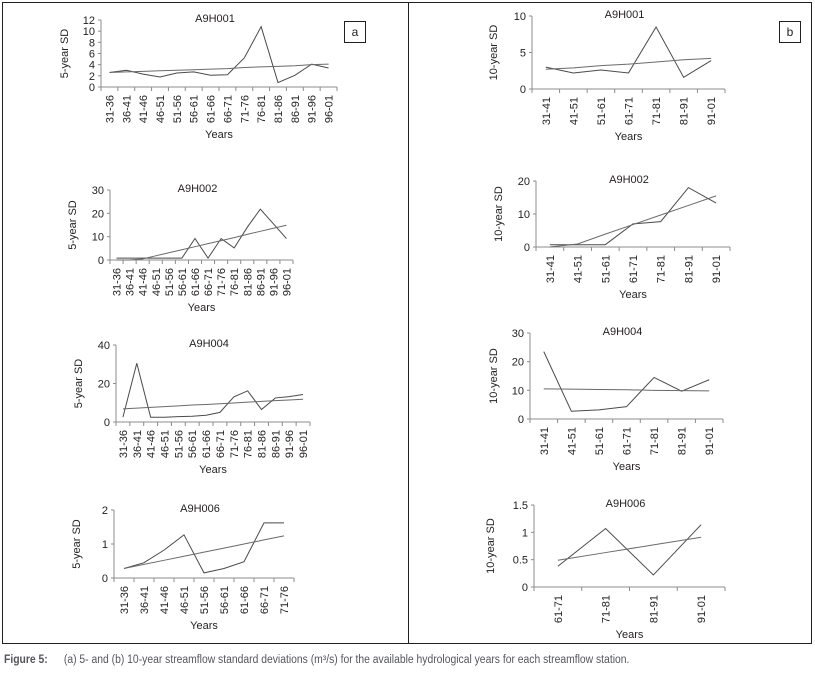  I want to click on y-tick-label: 5, so click(523, 54).